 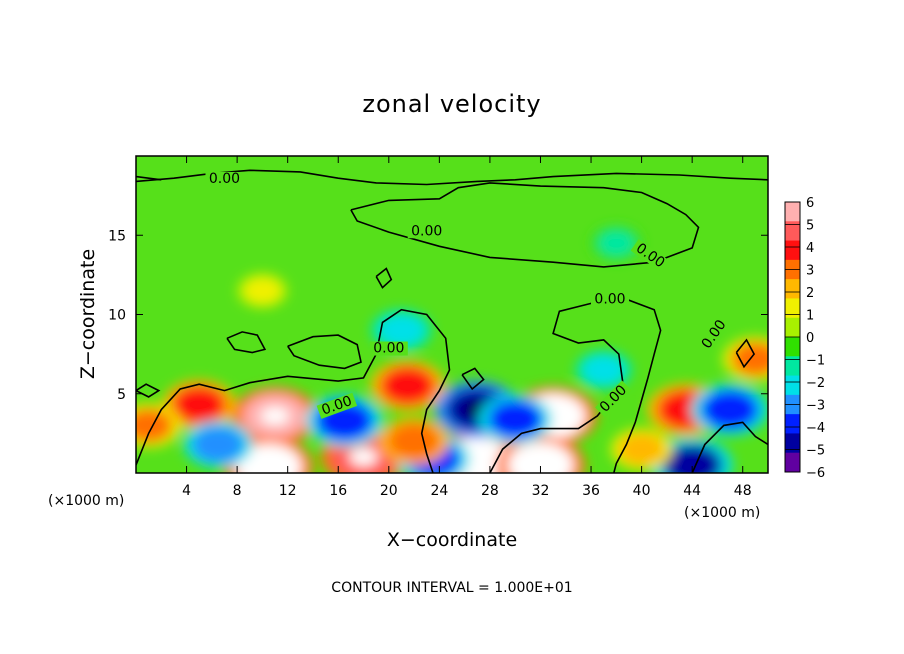 What do you see at coordinates (88, 314) in the screenshot?
I see `y-axis-label: Z−coordinate` at bounding box center [88, 314].